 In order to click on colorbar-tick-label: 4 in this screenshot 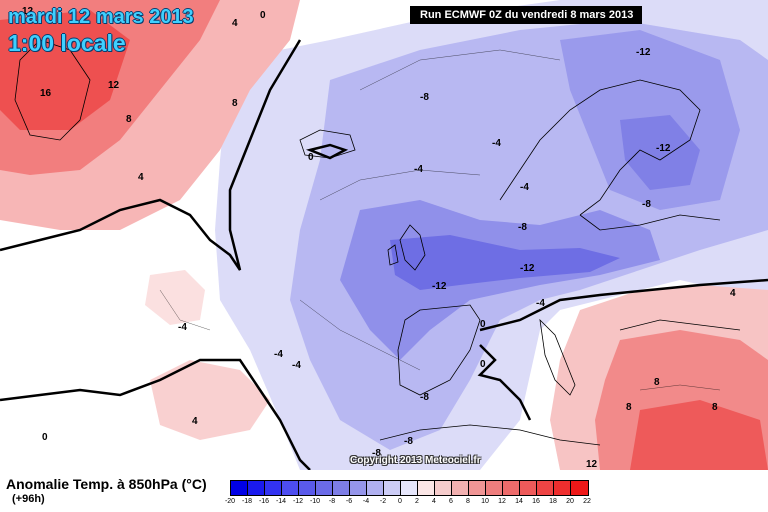, I will do `click(434, 501)`.